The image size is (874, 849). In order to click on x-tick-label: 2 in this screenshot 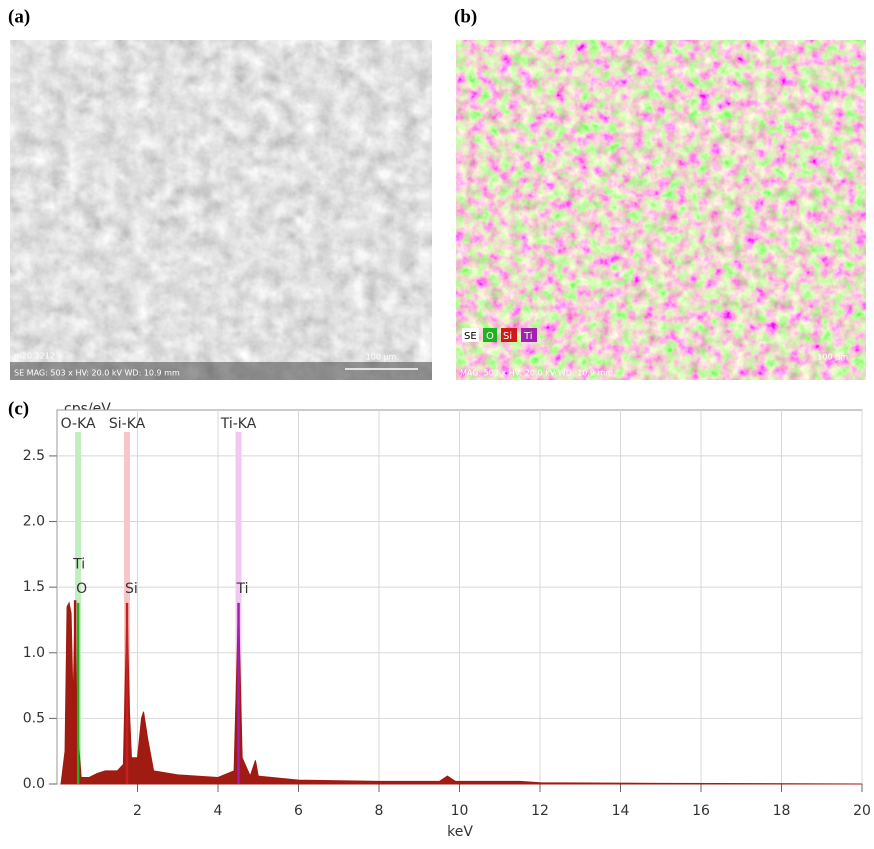, I will do `click(137, 811)`.